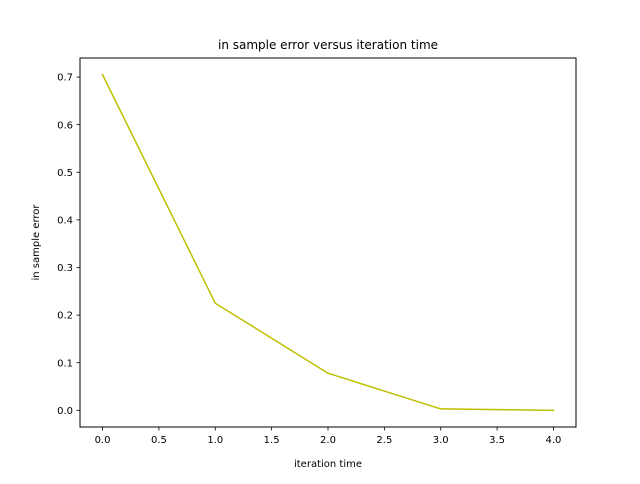 The image size is (640, 484). Describe the element at coordinates (65, 268) in the screenshot. I see `y-tick-label: 0.3` at that location.